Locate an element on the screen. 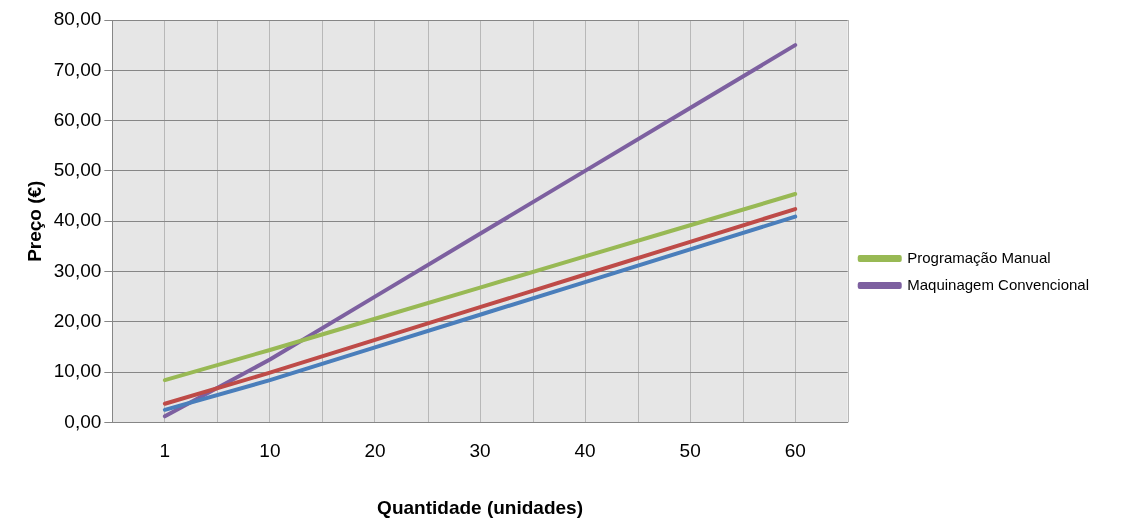  x-tick-label: 50 is located at coordinates (690, 451).